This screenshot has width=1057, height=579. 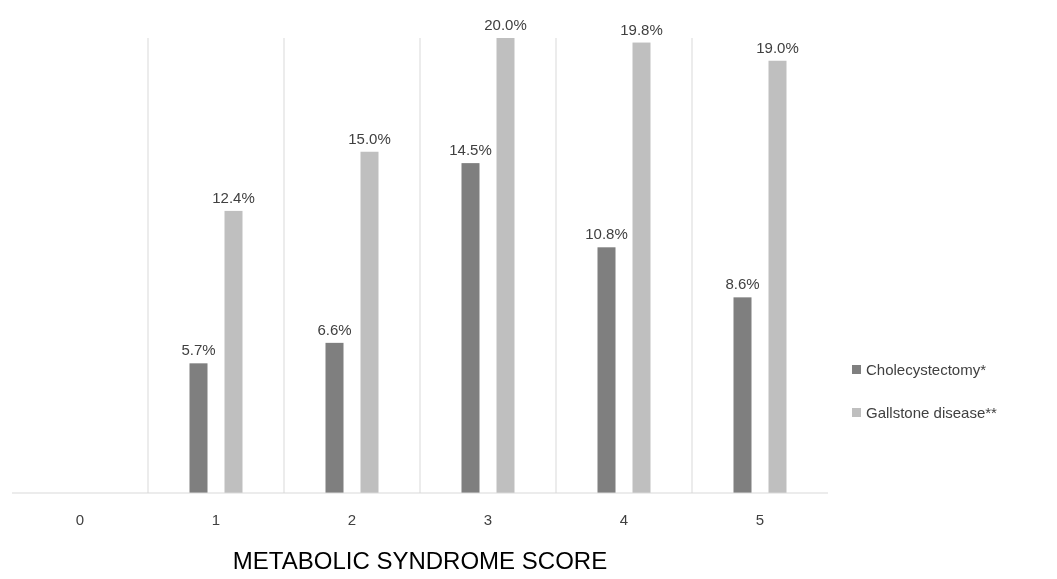 I want to click on data-label: 5.7%, so click(x=198, y=350).